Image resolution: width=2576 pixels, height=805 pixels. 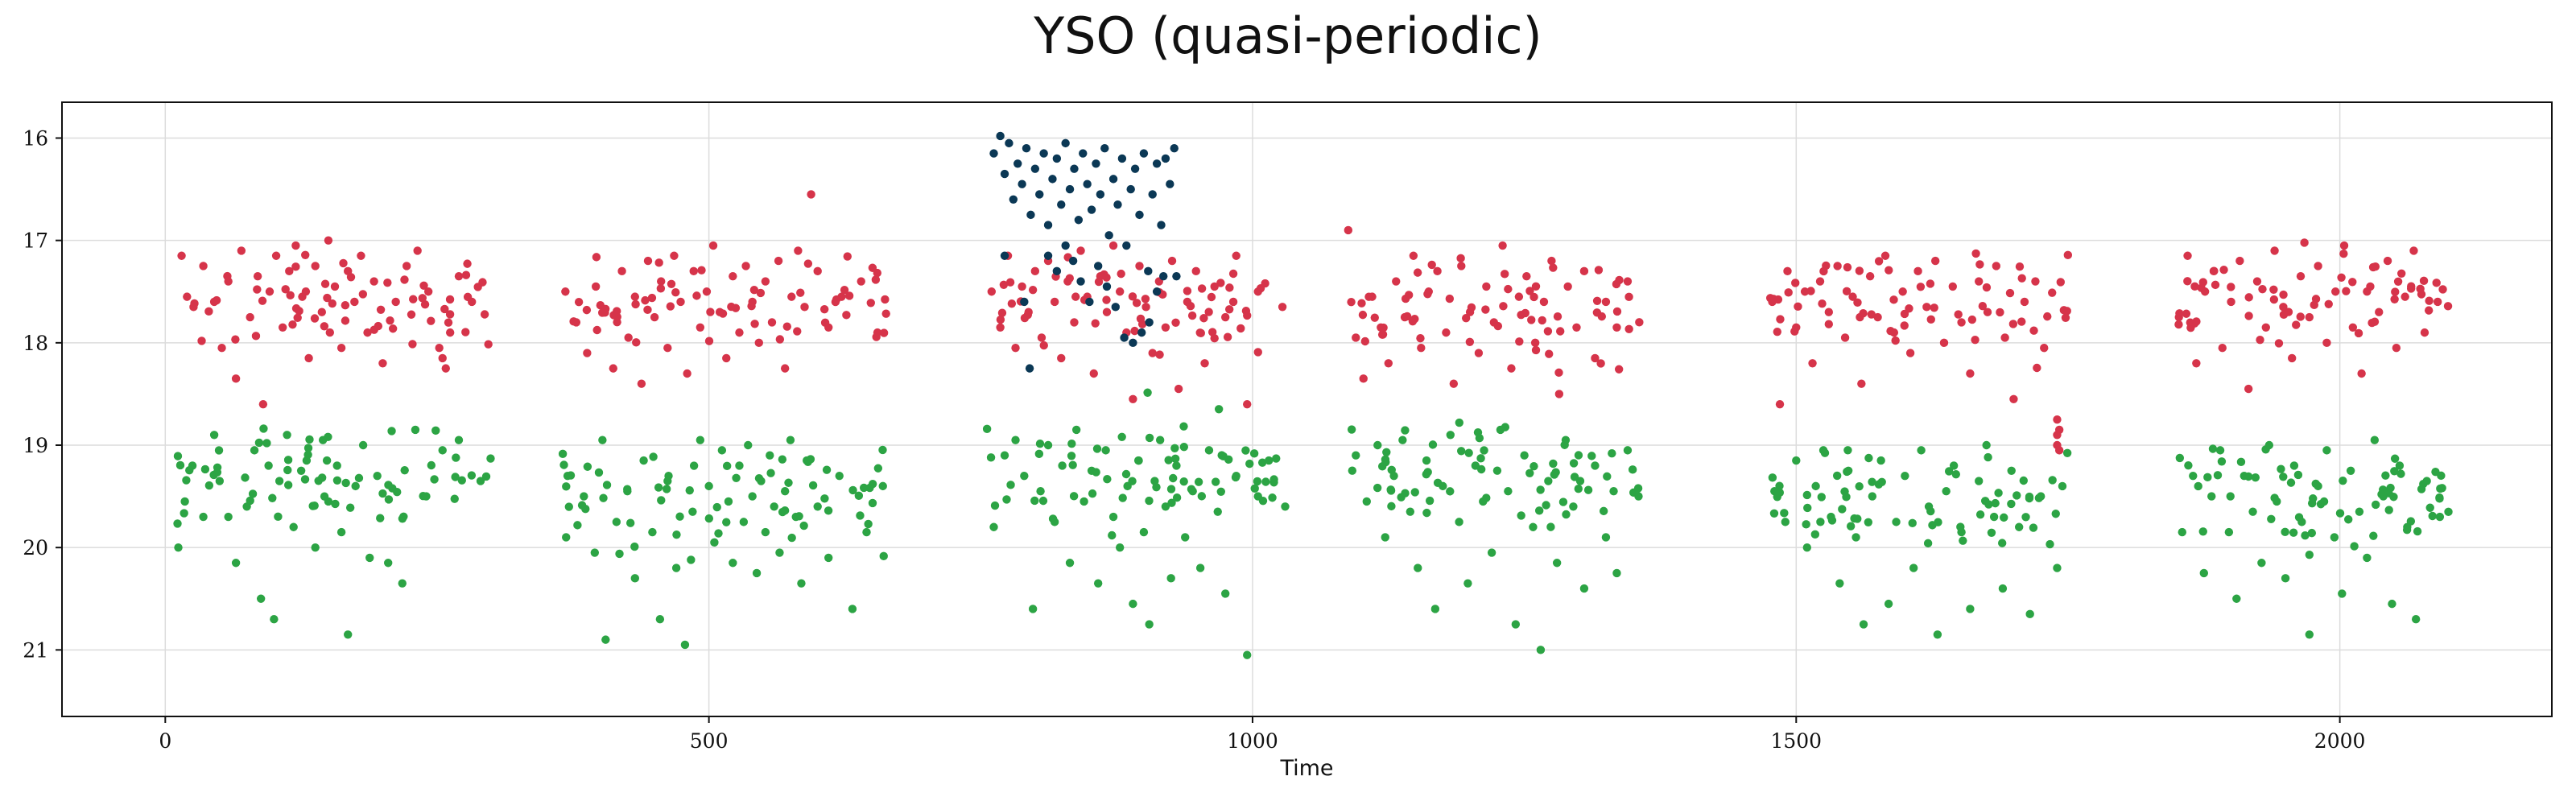 What do you see at coordinates (2340, 741) in the screenshot?
I see `x-tick-label: 2000` at bounding box center [2340, 741].